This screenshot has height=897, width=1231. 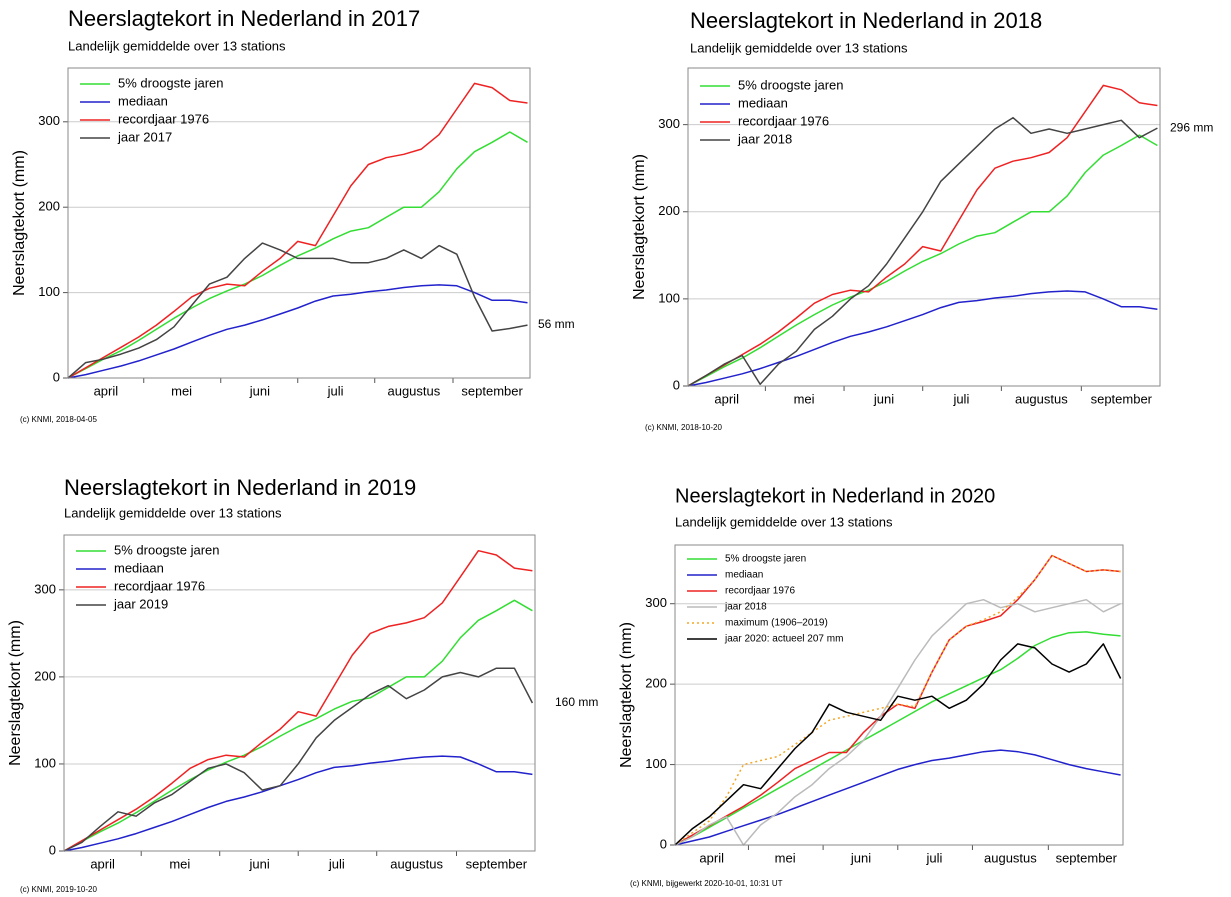 I want to click on annotation: 296 mm, so click(x=1191, y=127).